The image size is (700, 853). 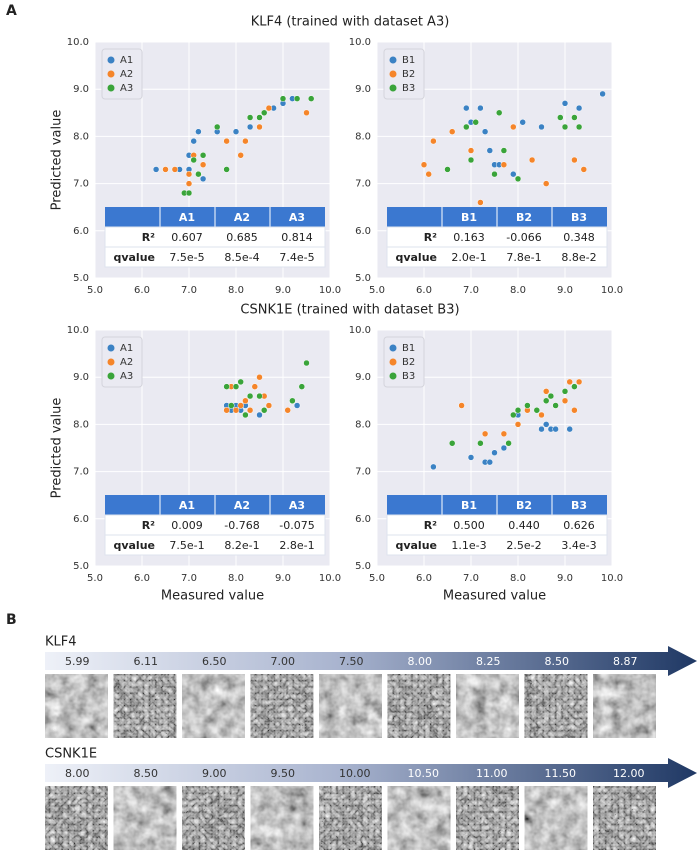 What do you see at coordinates (469, 237) in the screenshot?
I see `table-cell: 0.163` at bounding box center [469, 237].